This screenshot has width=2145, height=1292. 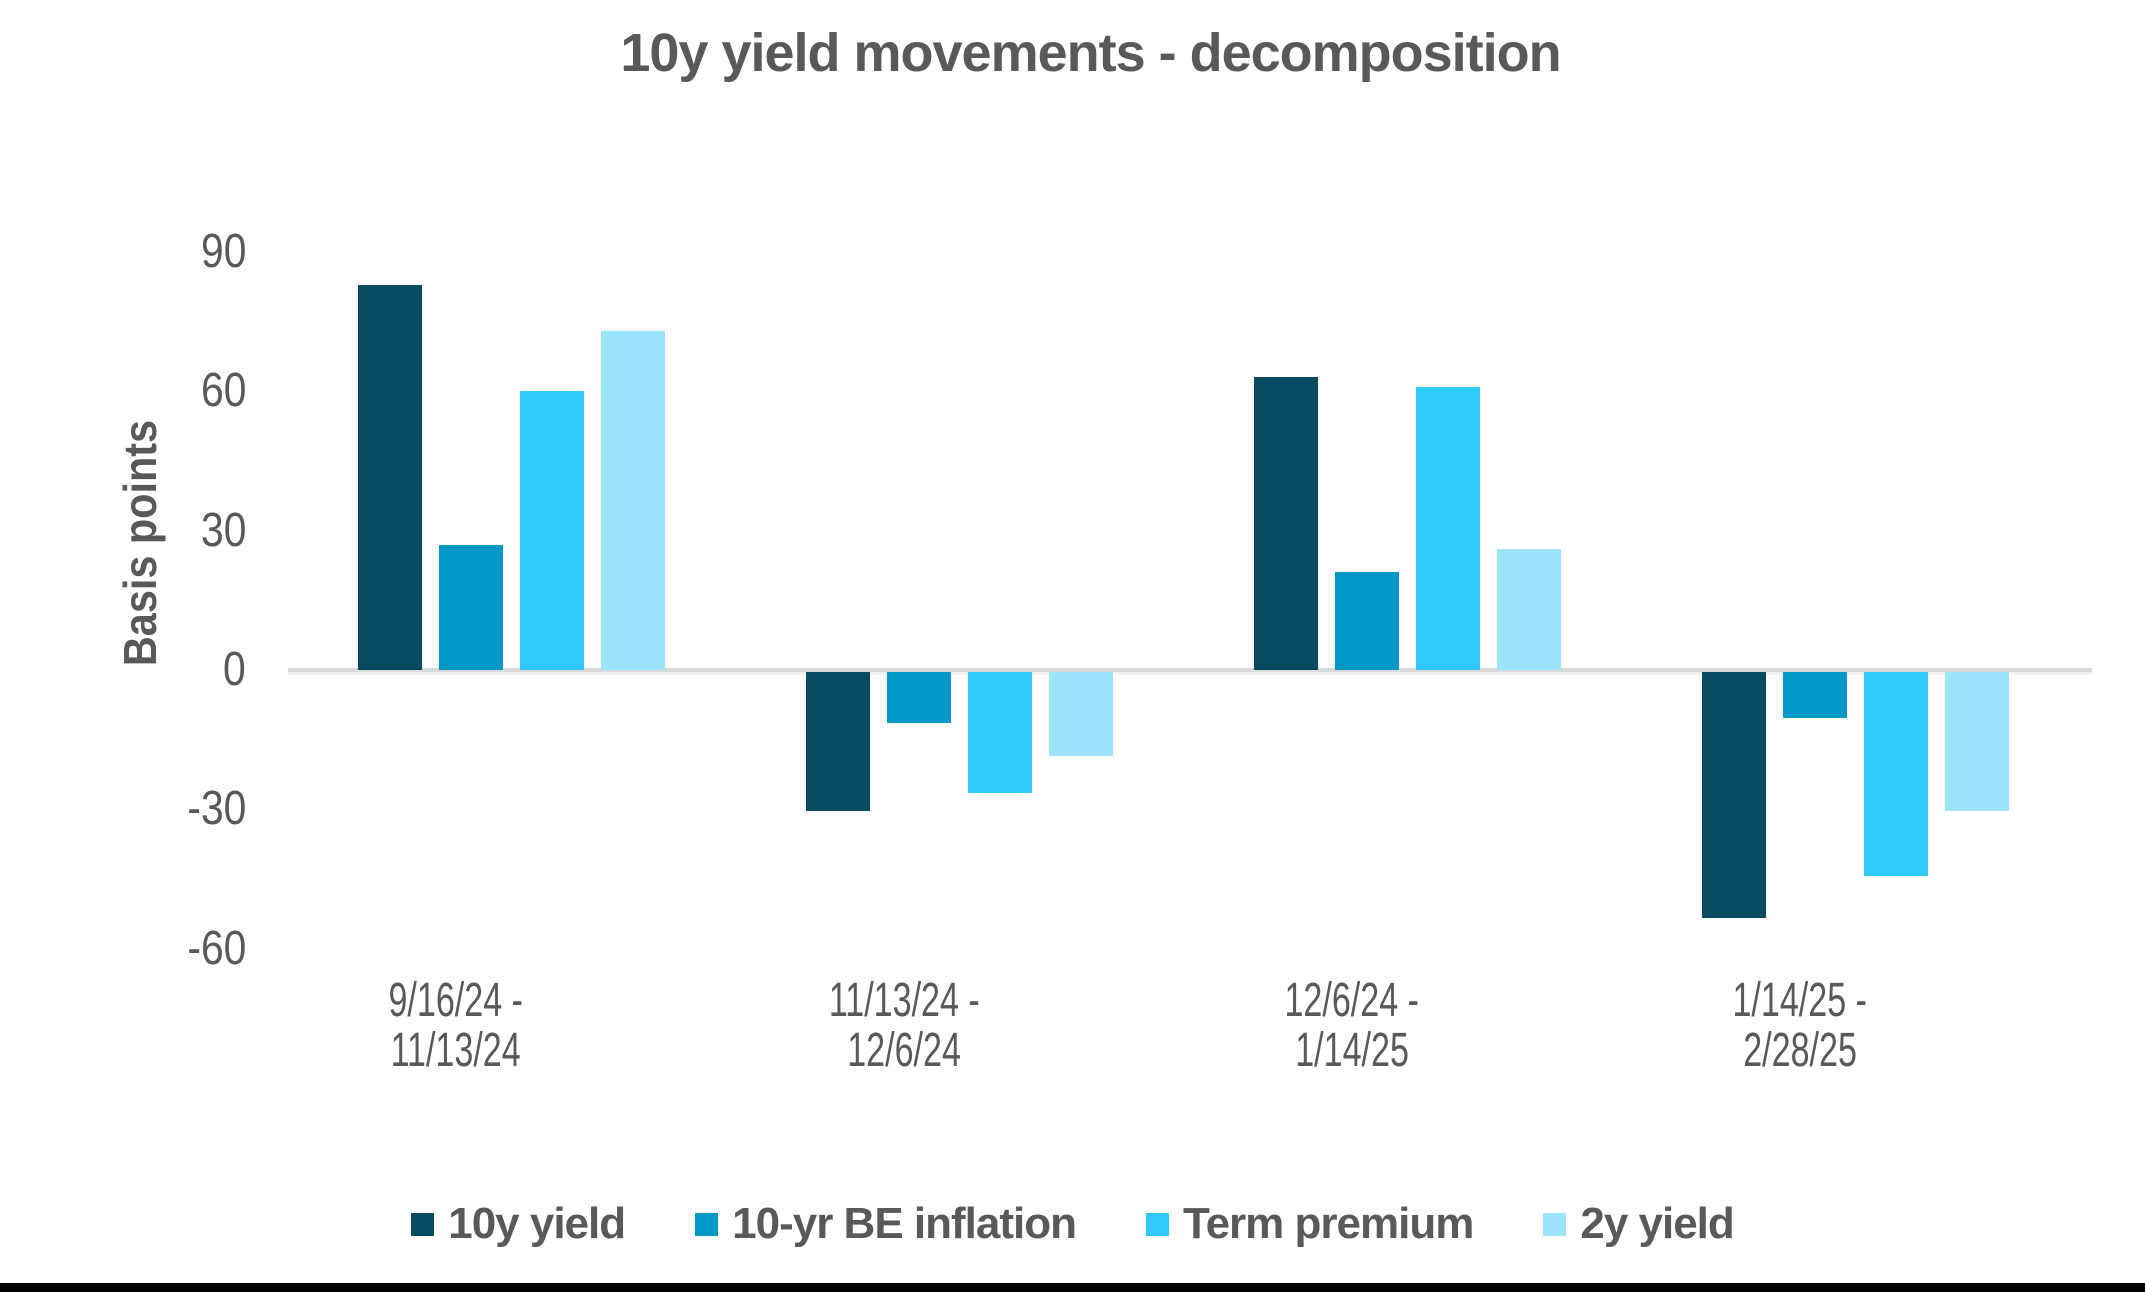 What do you see at coordinates (904, 1223) in the screenshot?
I see `legend-label: 10-yr BE inflation` at bounding box center [904, 1223].